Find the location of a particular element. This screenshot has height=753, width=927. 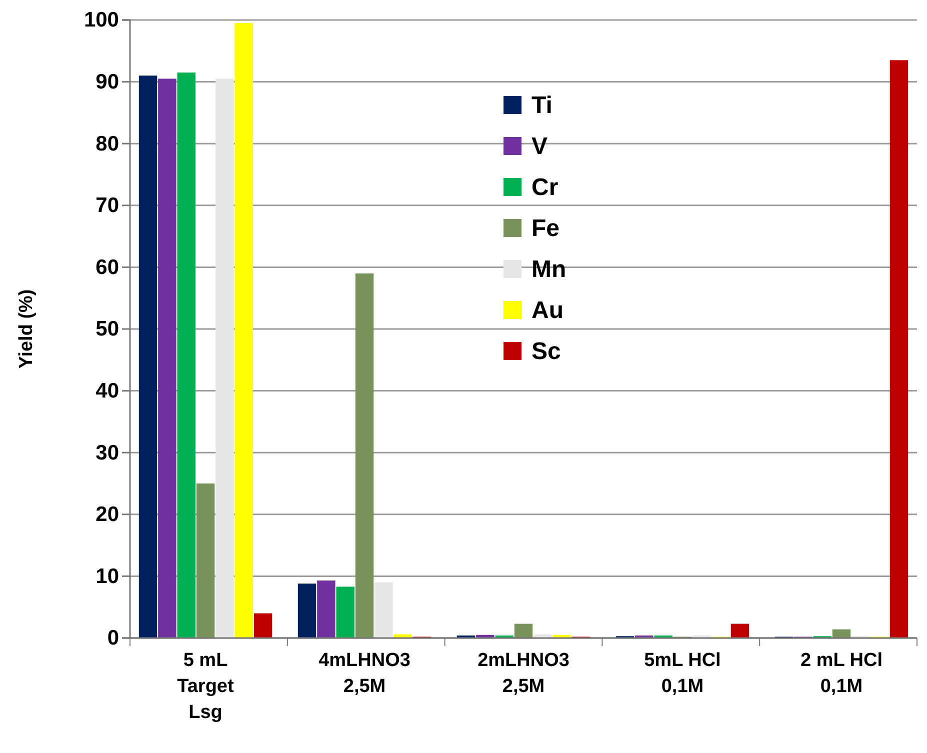

legend-label: Au is located at coordinates (548, 310).